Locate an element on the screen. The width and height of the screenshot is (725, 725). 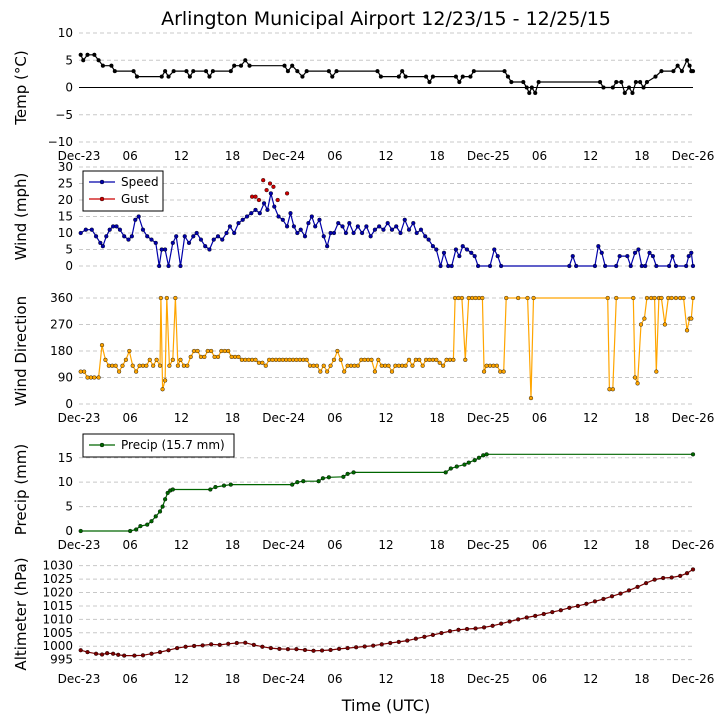
y-tick-label: −5 is located at coordinates (64, 115).